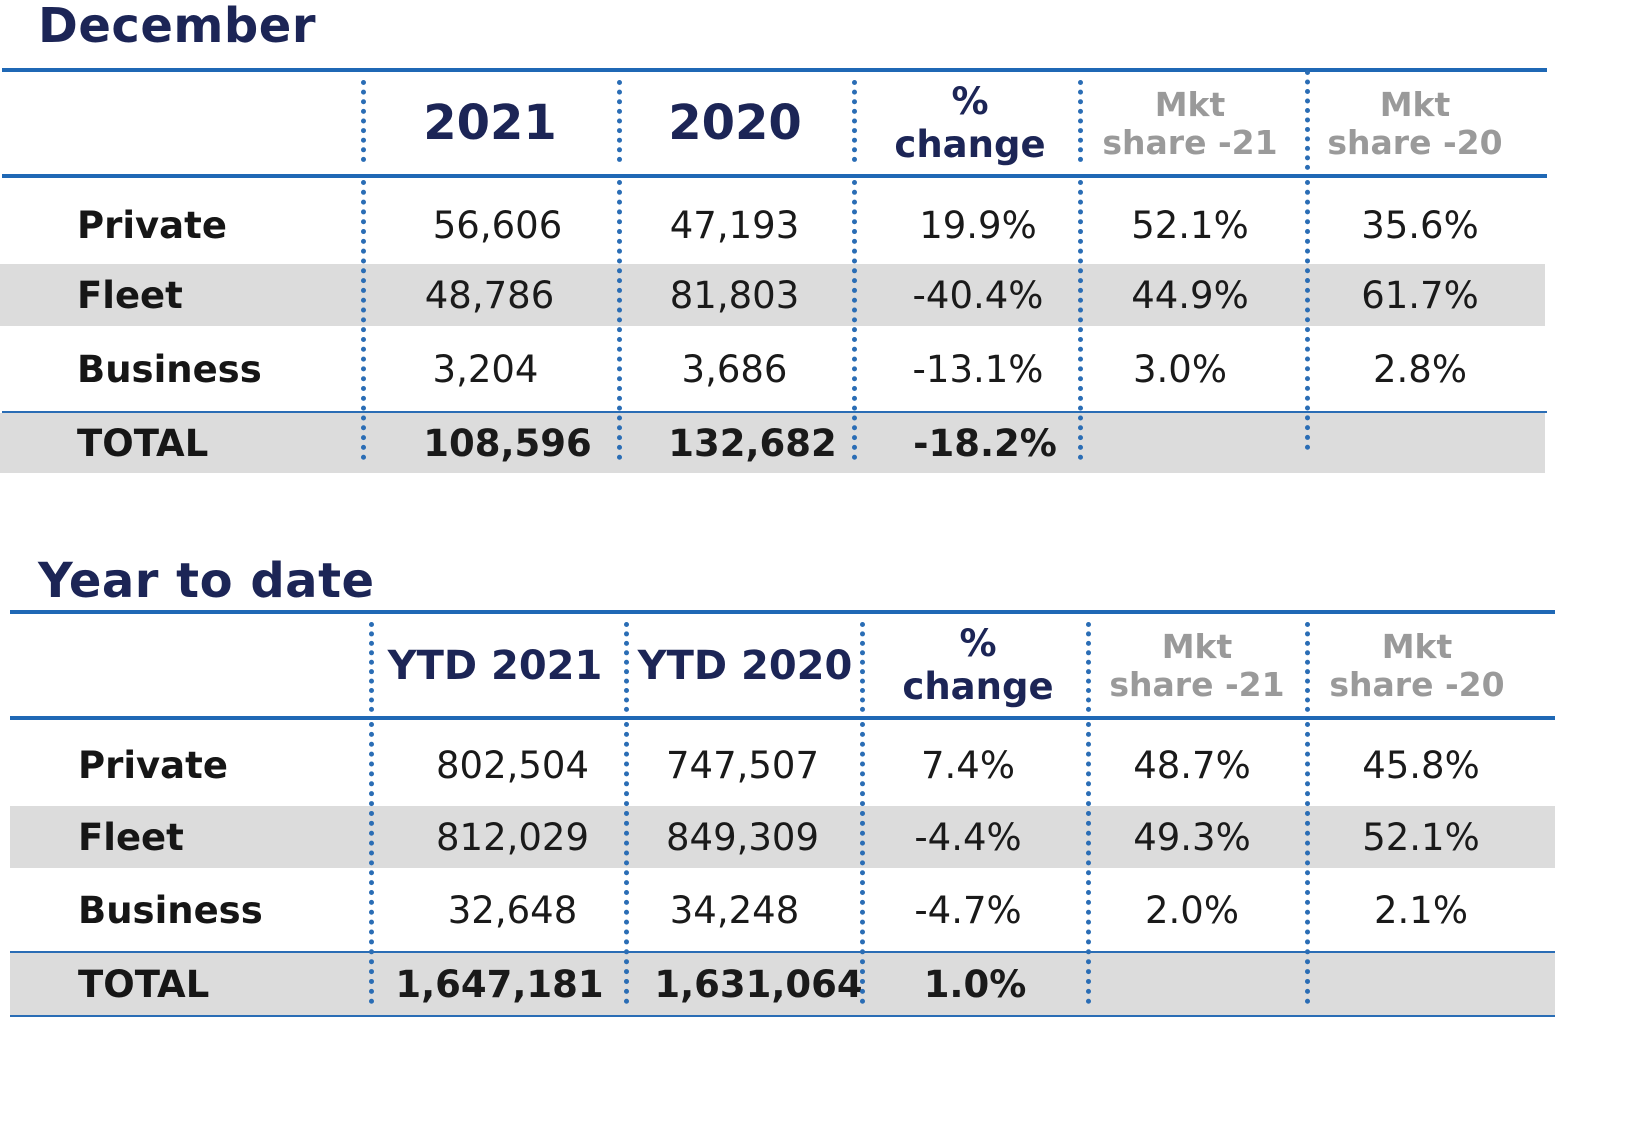 The height and width of the screenshot is (1131, 1635). What do you see at coordinates (512, 910) in the screenshot?
I see `cell-ytd-2021: 32,648` at bounding box center [512, 910].